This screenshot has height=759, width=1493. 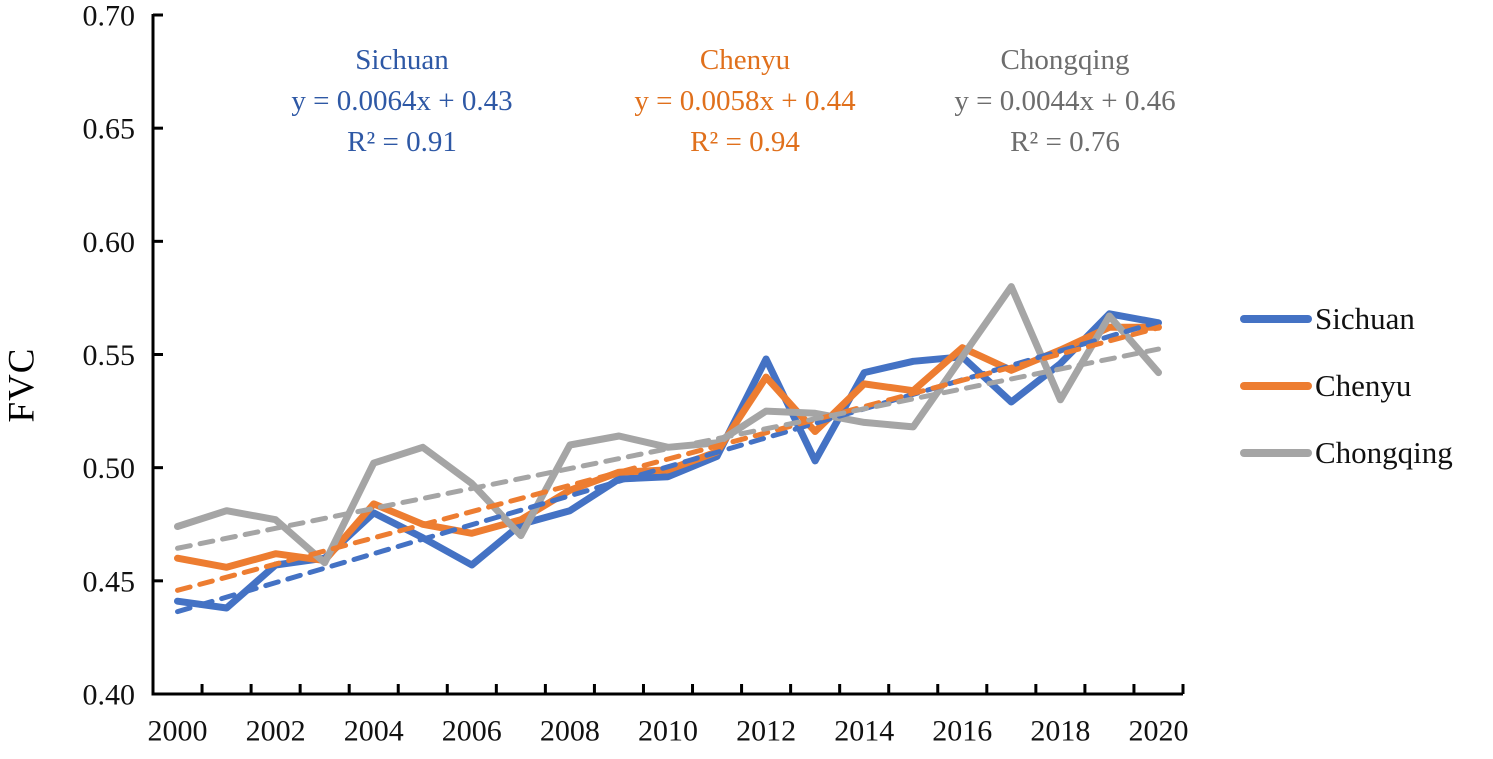 I want to click on x-tick-label: 2002, so click(x=276, y=731).